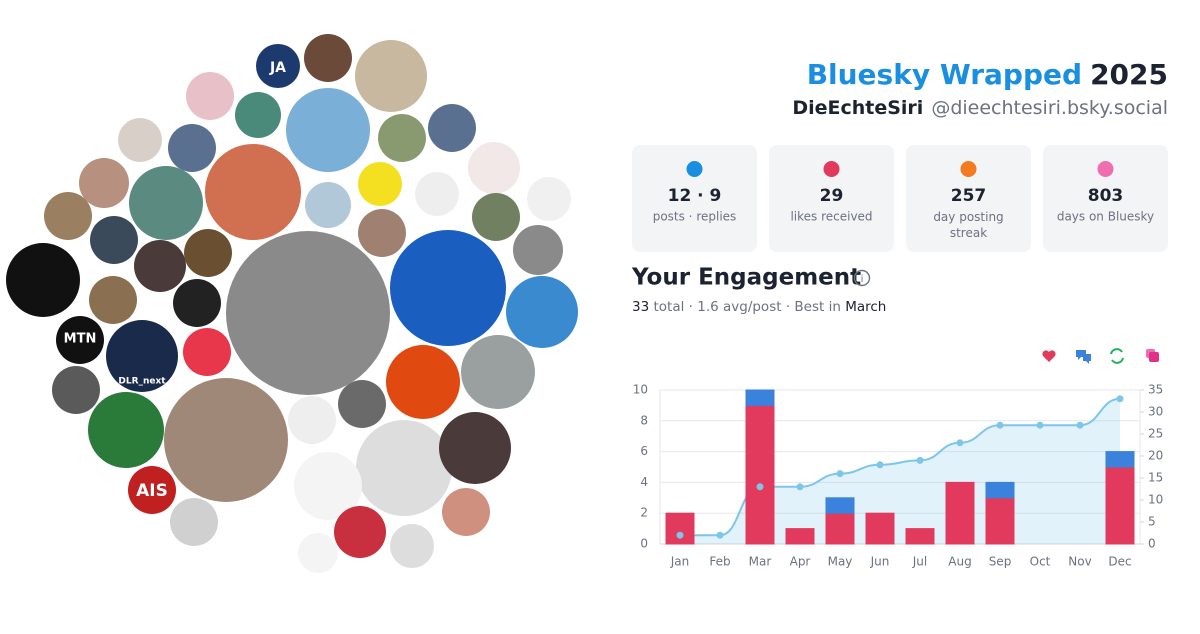  I want to click on stat-value: 29, so click(832, 196).